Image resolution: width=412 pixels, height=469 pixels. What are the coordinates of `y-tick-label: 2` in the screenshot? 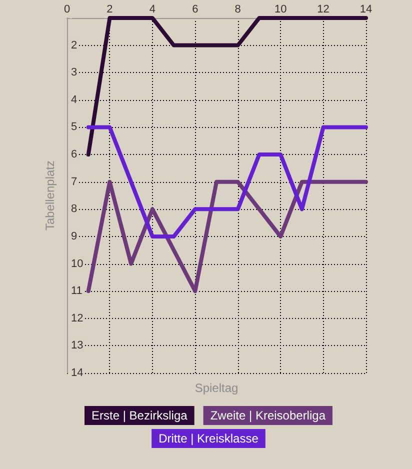 It's located at (74, 45).